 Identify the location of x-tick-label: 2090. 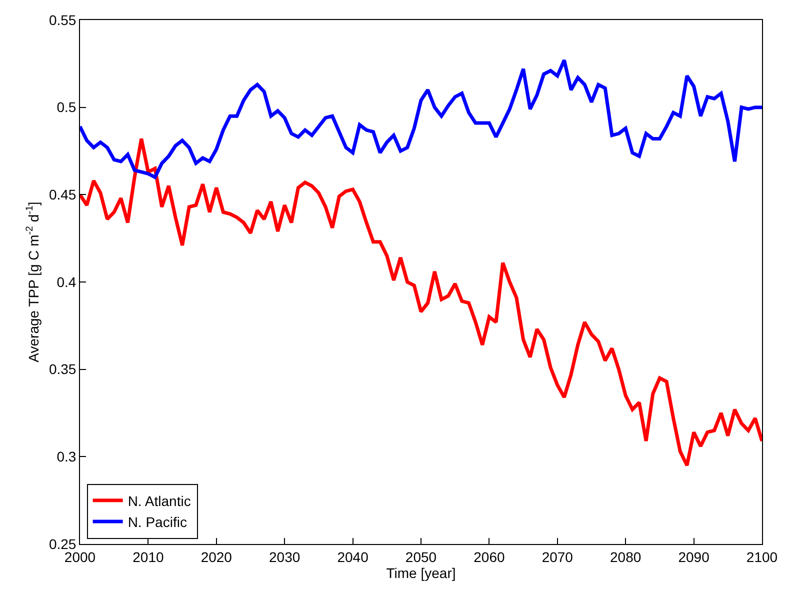
(694, 556).